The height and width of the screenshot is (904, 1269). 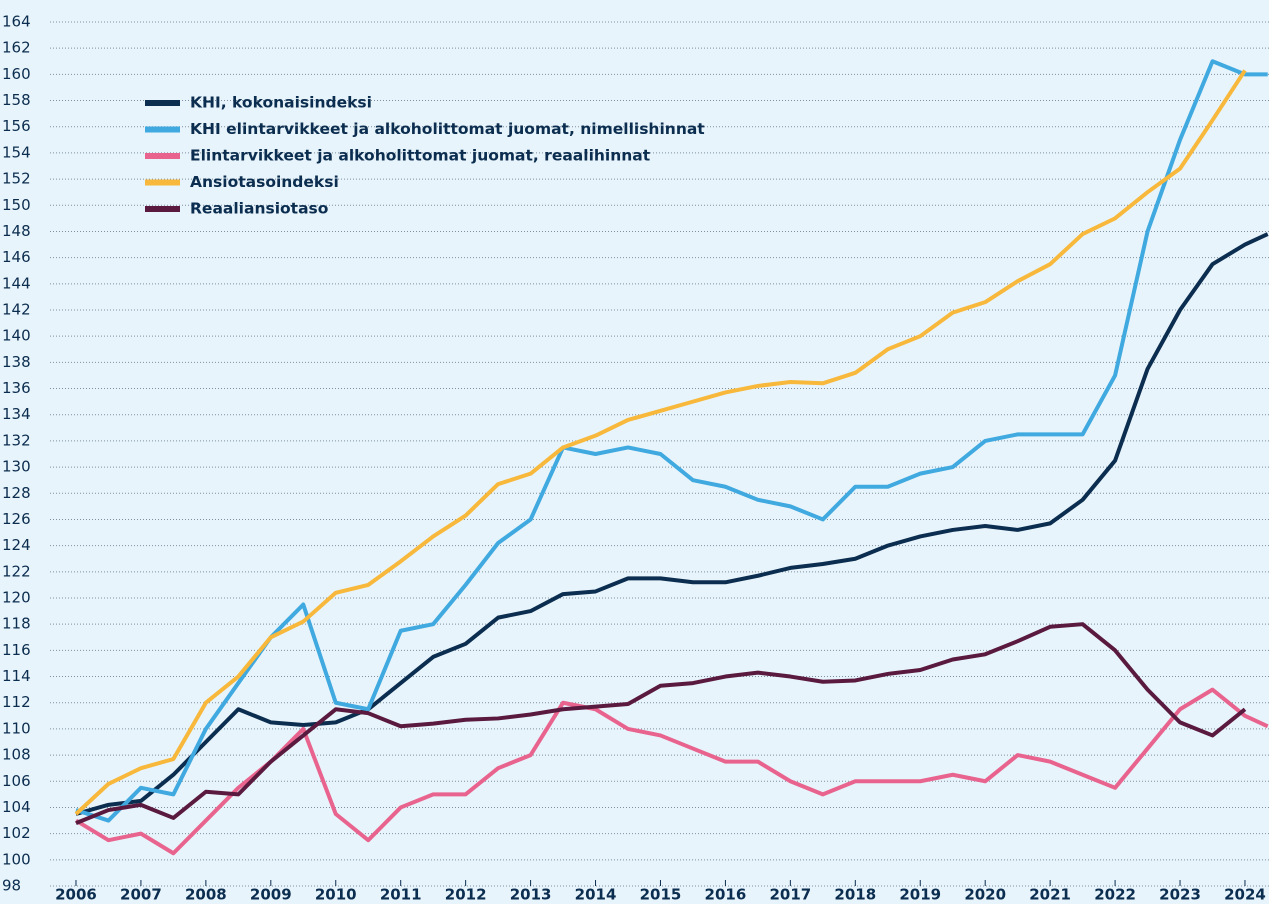 I want to click on x-tick-label: 2010, so click(x=336, y=895).